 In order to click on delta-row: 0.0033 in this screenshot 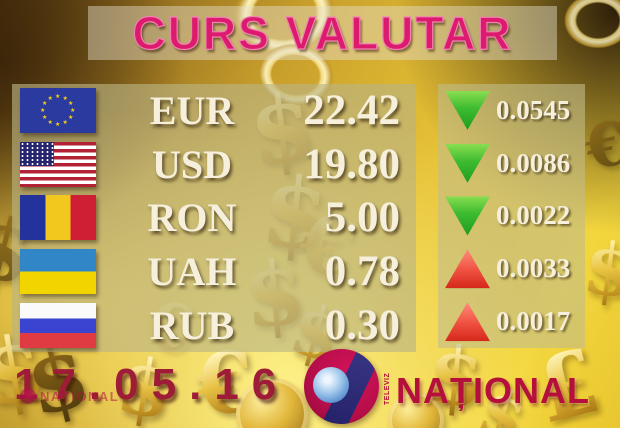, I will do `click(511, 268)`.